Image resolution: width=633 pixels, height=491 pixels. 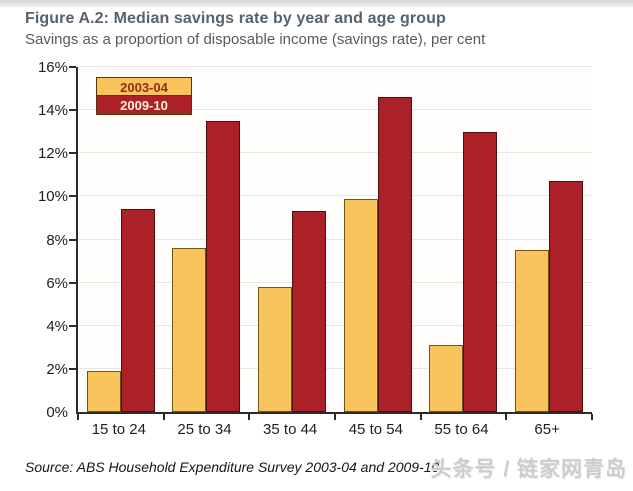 What do you see at coordinates (57, 412) in the screenshot?
I see `y-axis-label-0: 0%` at bounding box center [57, 412].